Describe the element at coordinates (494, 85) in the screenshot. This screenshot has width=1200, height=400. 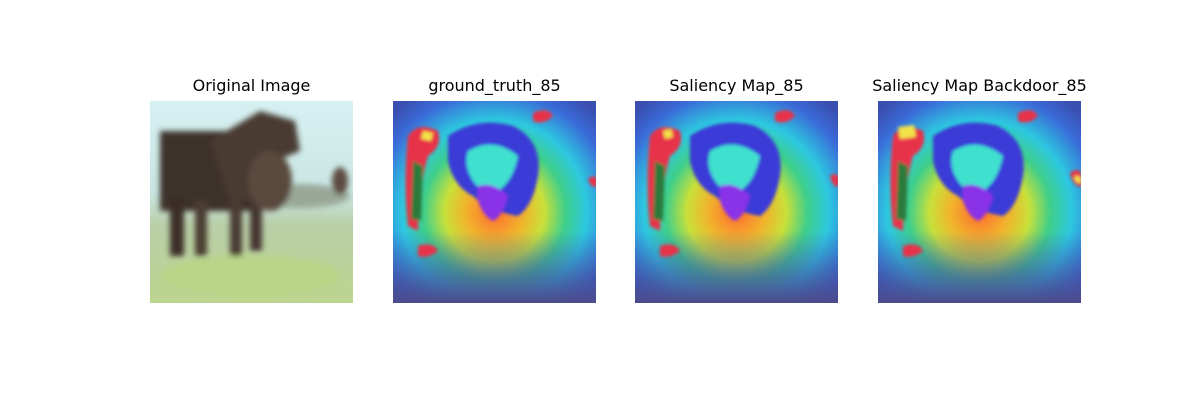
I see `panel-title: ground_truth_85` at that location.